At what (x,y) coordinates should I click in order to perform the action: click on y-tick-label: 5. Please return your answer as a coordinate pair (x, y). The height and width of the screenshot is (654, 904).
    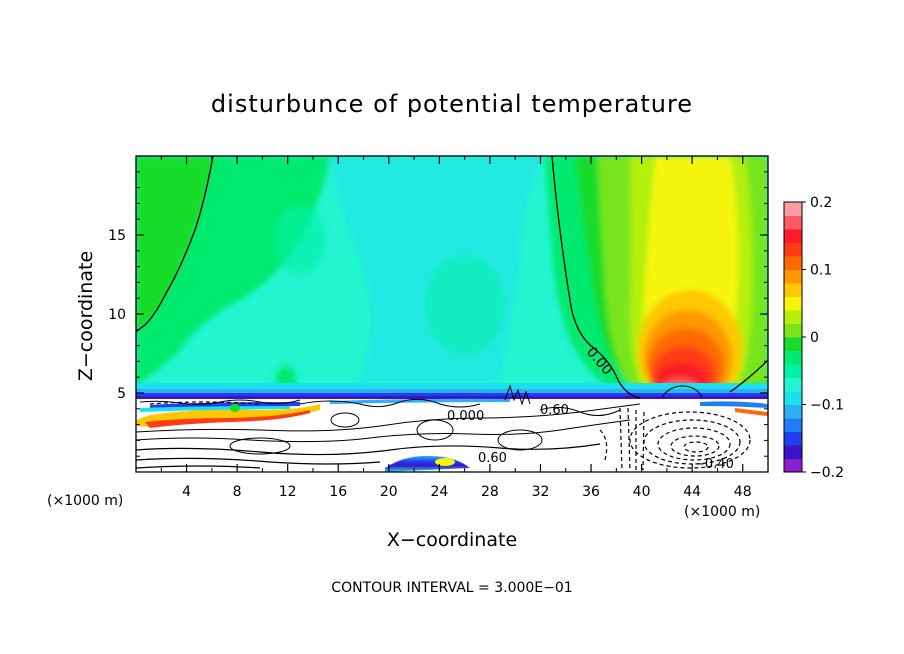
    Looking at the image, I should click on (121, 394).